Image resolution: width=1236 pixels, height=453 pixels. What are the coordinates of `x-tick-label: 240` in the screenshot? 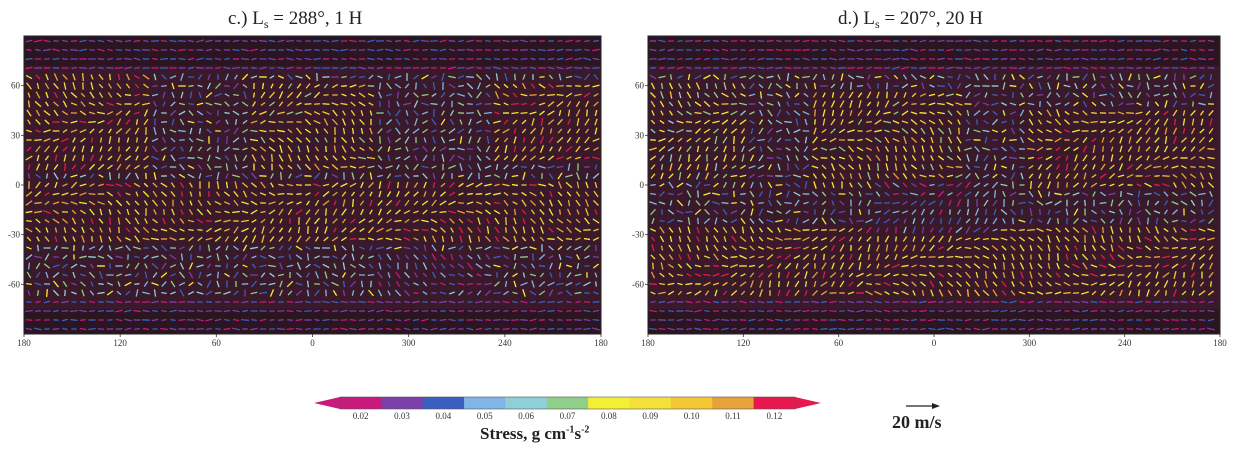 It's located at (1125, 343).